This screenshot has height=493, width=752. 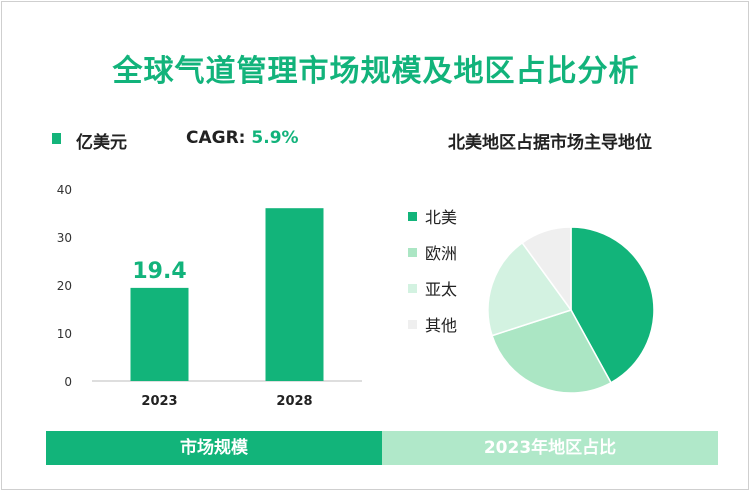 I want to click on legend-label: 亚太, so click(x=441, y=289).